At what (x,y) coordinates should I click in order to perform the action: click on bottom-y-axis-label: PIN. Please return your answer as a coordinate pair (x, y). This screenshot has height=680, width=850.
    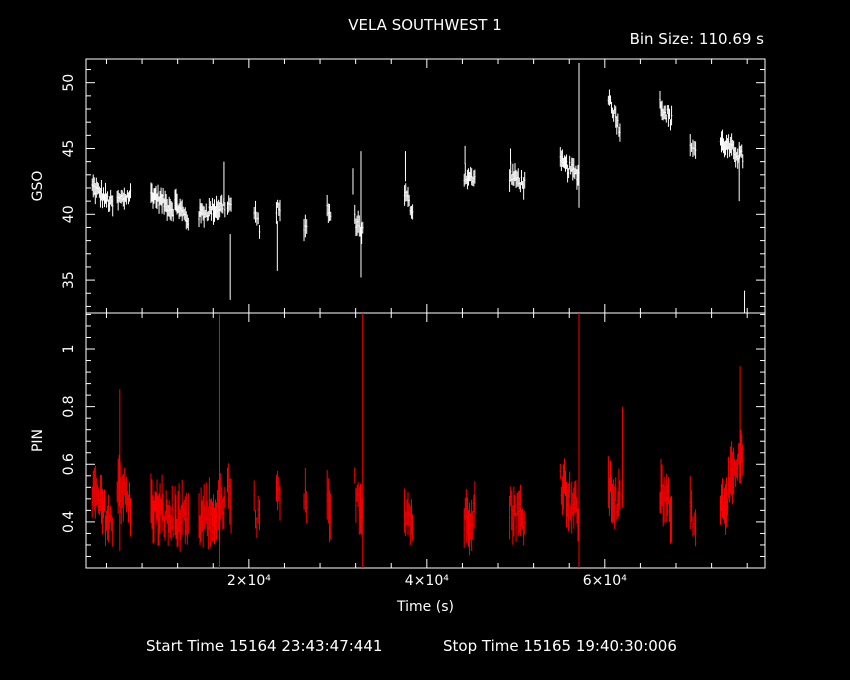
    Looking at the image, I should click on (38, 440).